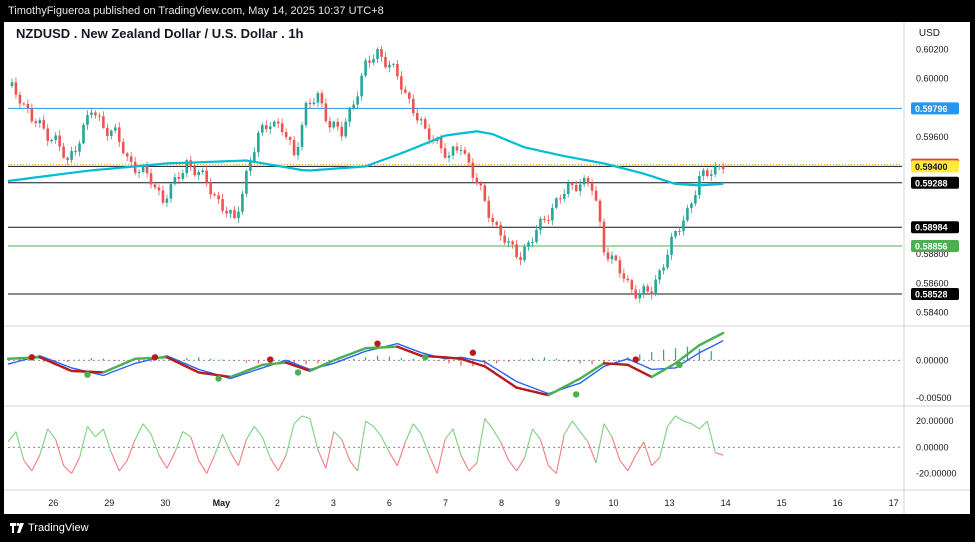  Describe the element at coordinates (58, 528) in the screenshot. I see `tradingview-brand-text: TradingView` at that location.